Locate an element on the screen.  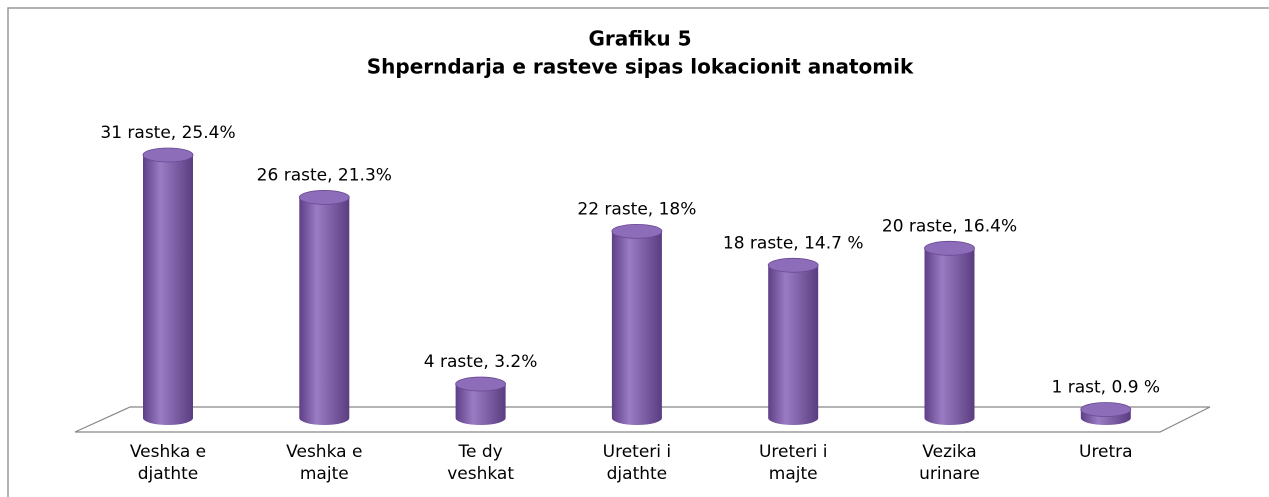
x-tick-label: Uretra is located at coordinates (1106, 452).